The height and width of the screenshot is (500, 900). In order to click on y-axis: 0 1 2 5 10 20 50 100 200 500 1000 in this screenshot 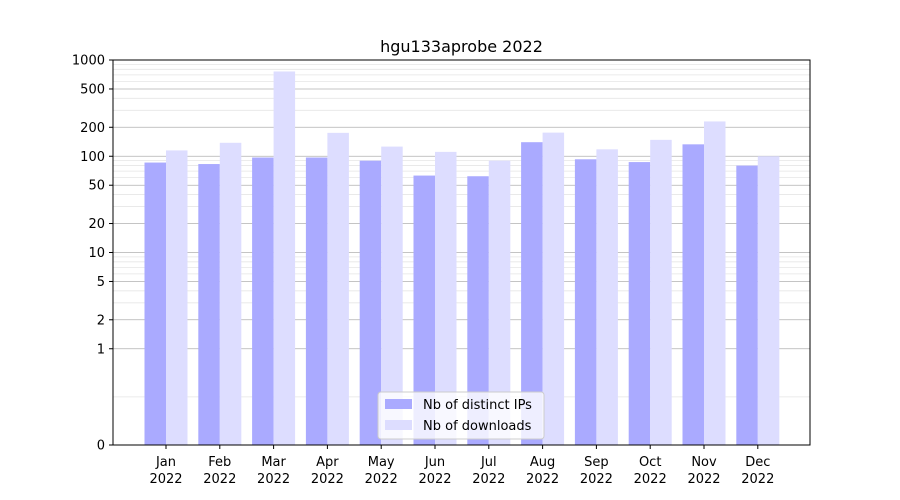, I will do `click(92, 254)`.